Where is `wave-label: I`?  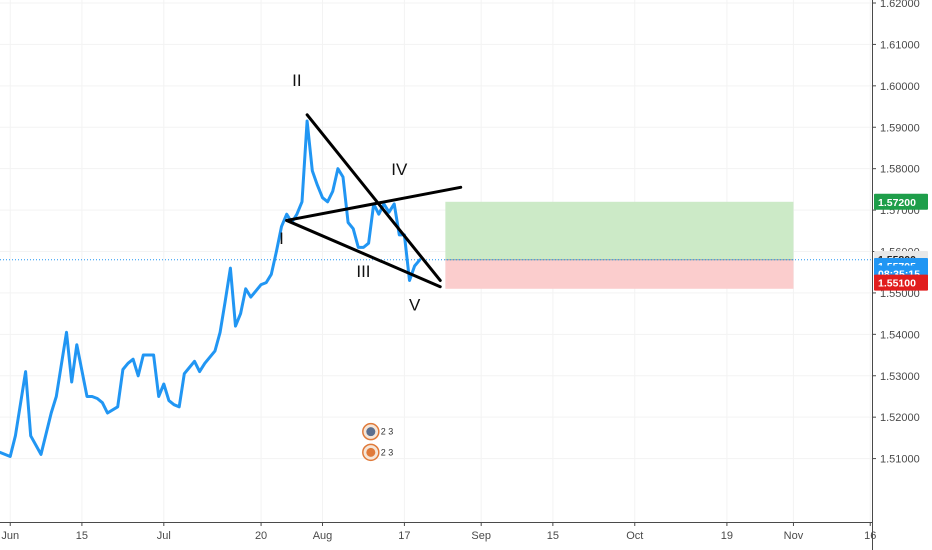 wave-label: I is located at coordinates (281, 238).